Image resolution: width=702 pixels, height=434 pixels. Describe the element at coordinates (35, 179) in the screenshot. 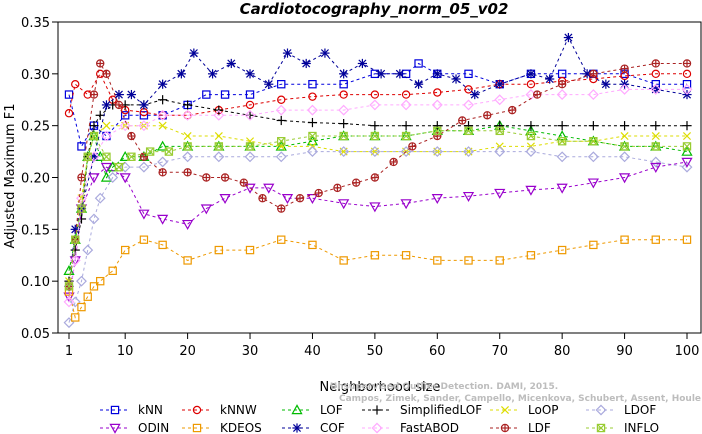

I see `y-tick-label-3: 0.20` at that location.